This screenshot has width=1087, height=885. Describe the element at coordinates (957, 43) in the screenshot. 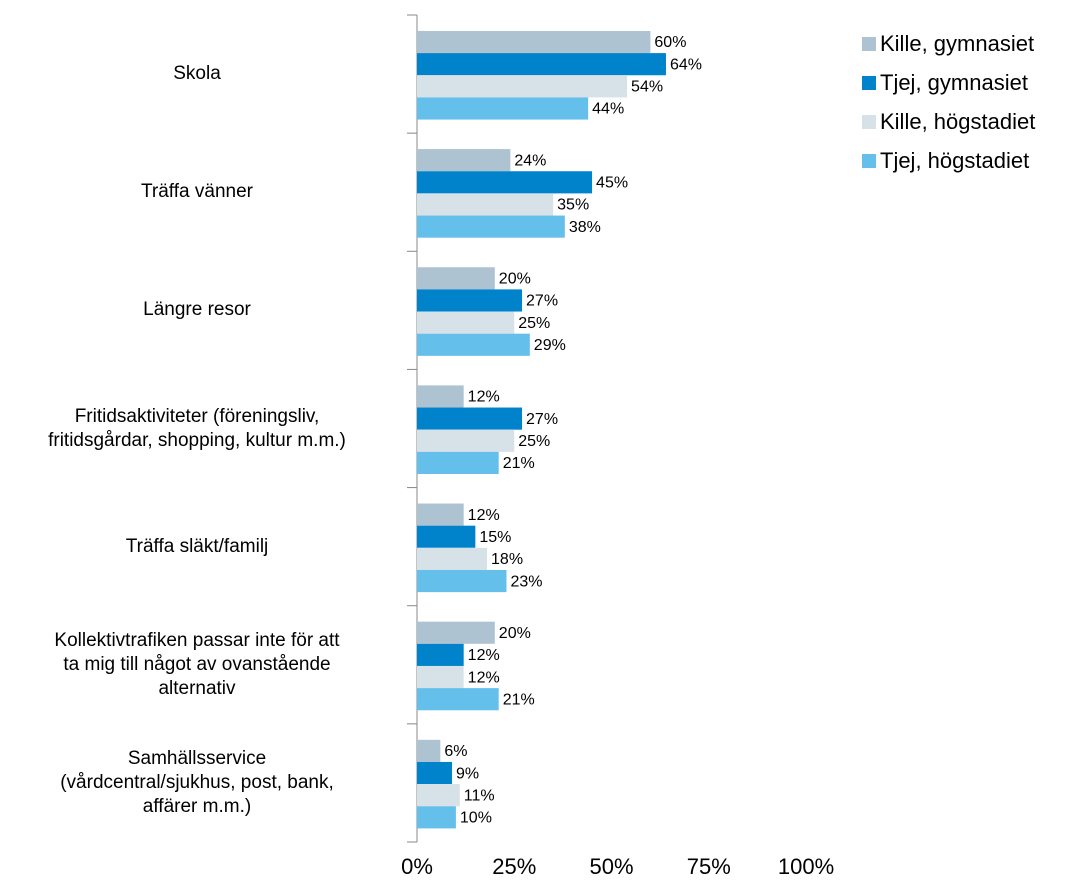

I see `legend-label: Kille, gymnasiet` at that location.